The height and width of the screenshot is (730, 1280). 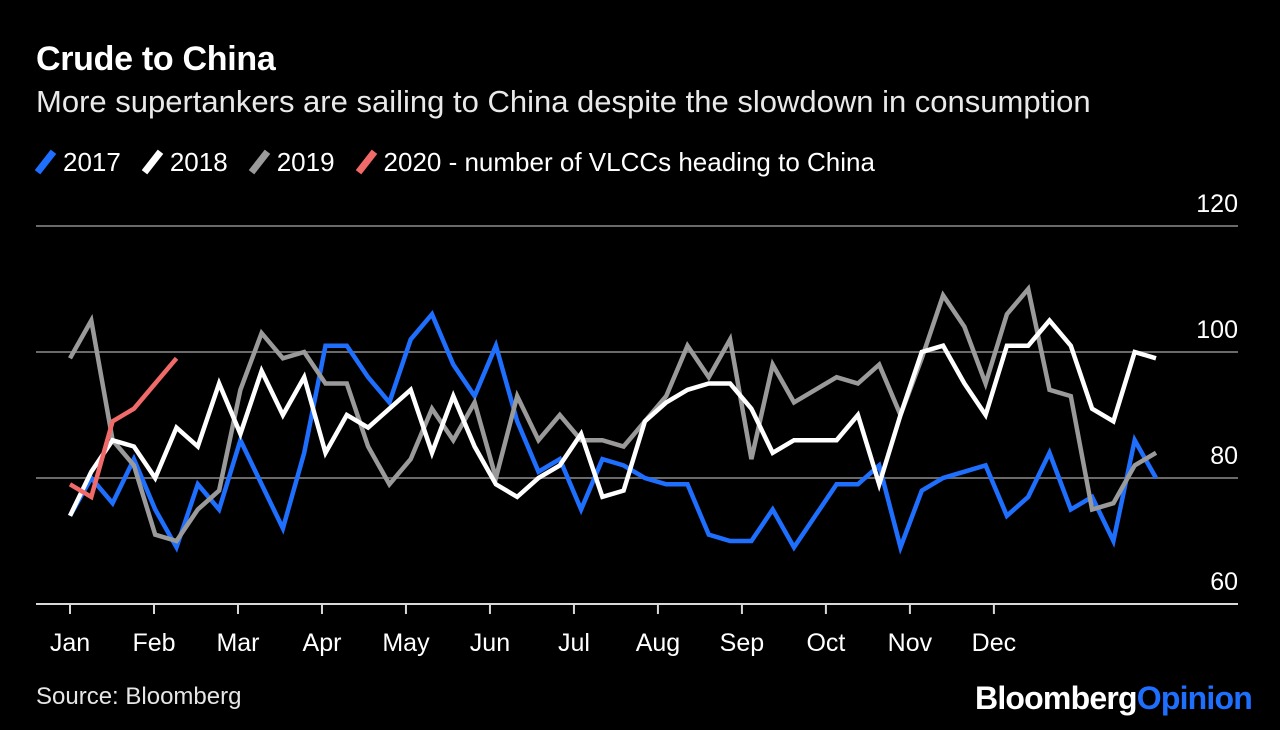 What do you see at coordinates (1056, 698) in the screenshot?
I see `brand-bloomberg: Bloomberg` at bounding box center [1056, 698].